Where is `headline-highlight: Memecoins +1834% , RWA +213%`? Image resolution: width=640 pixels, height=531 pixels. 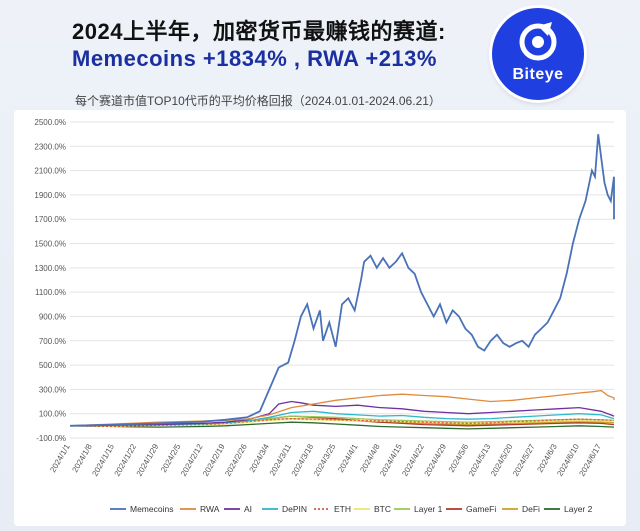
headline-highlight: Memecoins +1834% , RWA +213% is located at coordinates (254, 58).